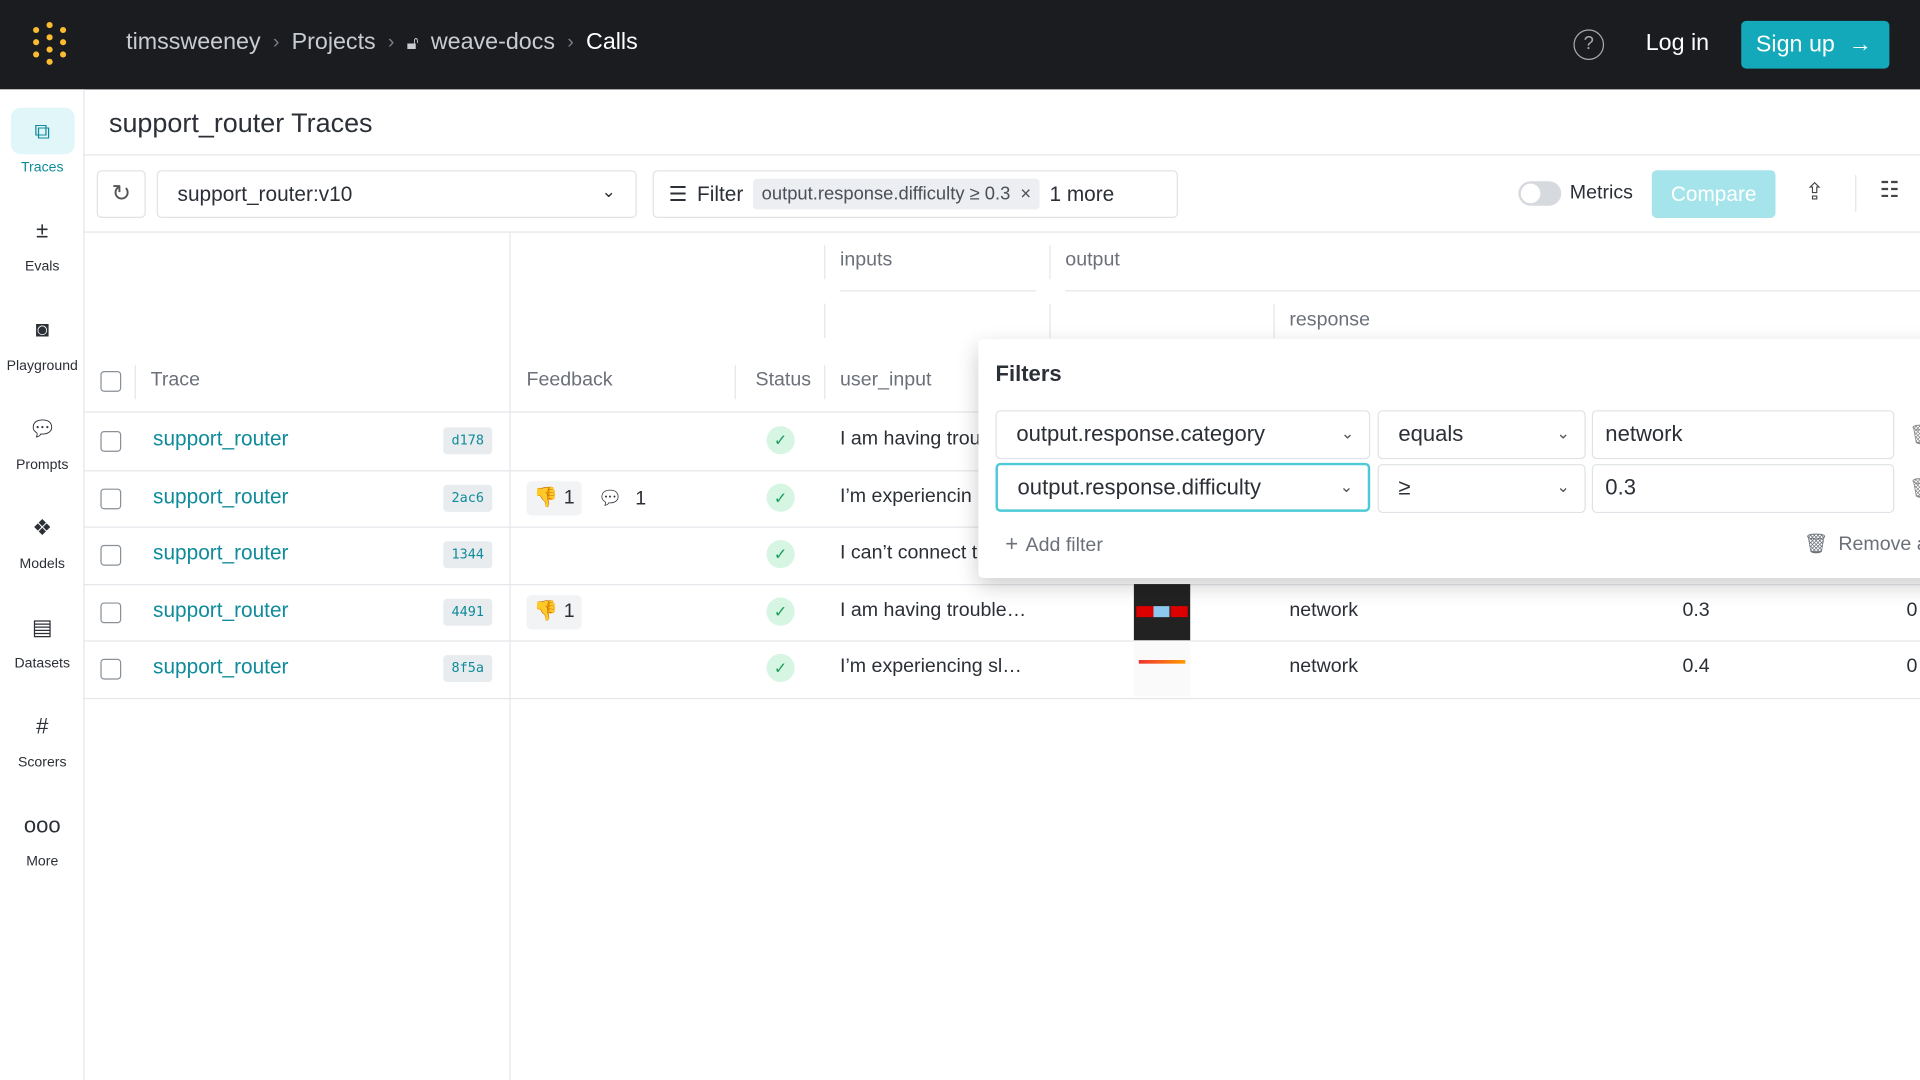 The image size is (1920, 1080). What do you see at coordinates (1795, 44) in the screenshot?
I see `signup-label: Sign up` at bounding box center [1795, 44].